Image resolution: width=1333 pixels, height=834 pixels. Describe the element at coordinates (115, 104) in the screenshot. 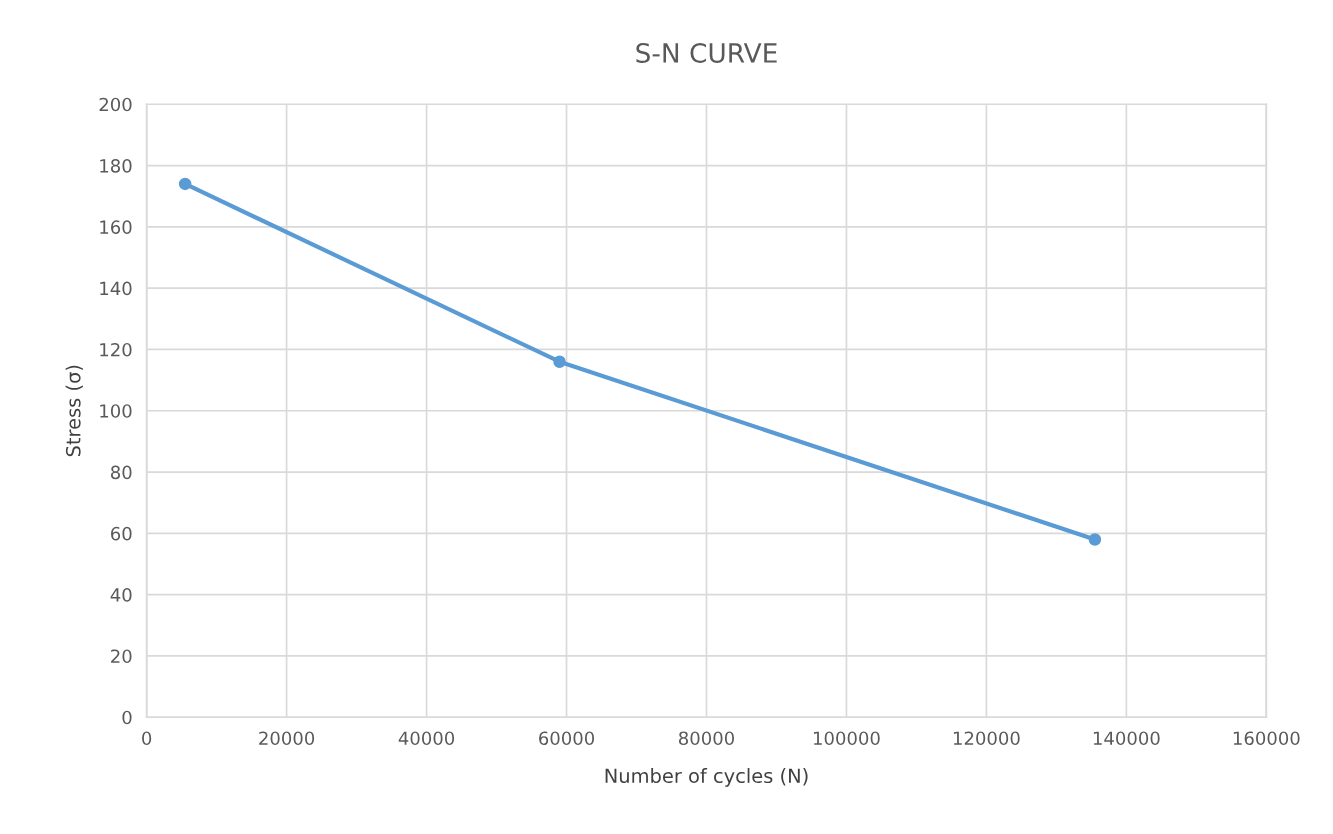

I see `y-tick-label: 200` at that location.